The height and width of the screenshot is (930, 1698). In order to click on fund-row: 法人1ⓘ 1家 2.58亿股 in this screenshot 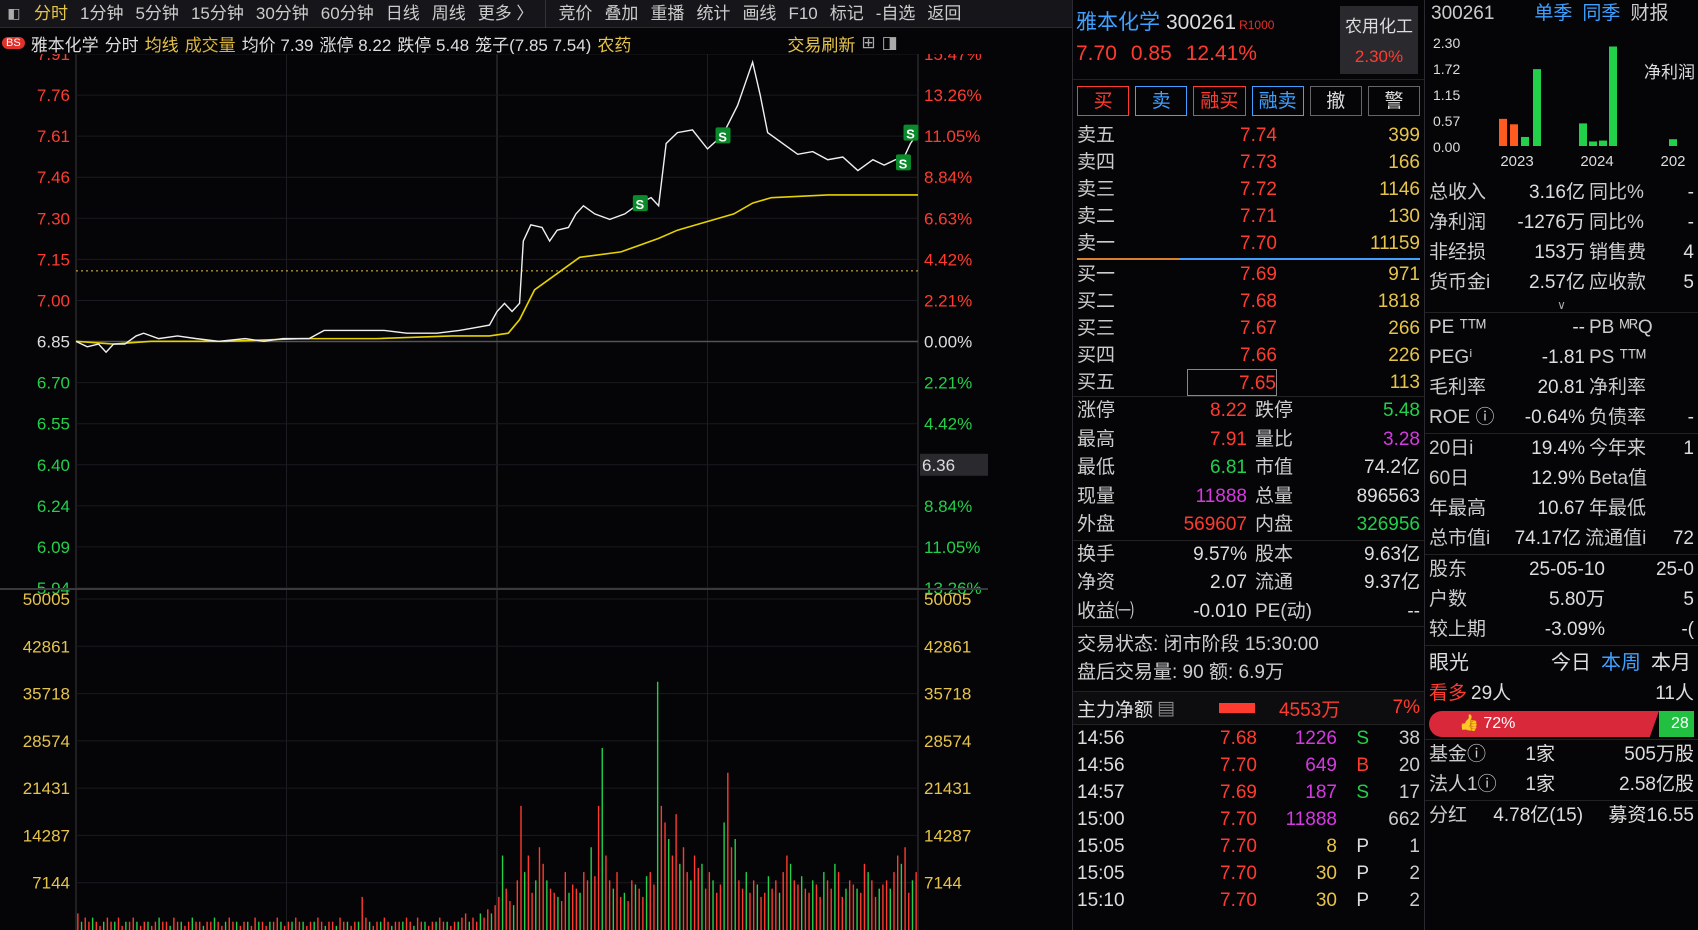, I will do `click(1561, 785)`.